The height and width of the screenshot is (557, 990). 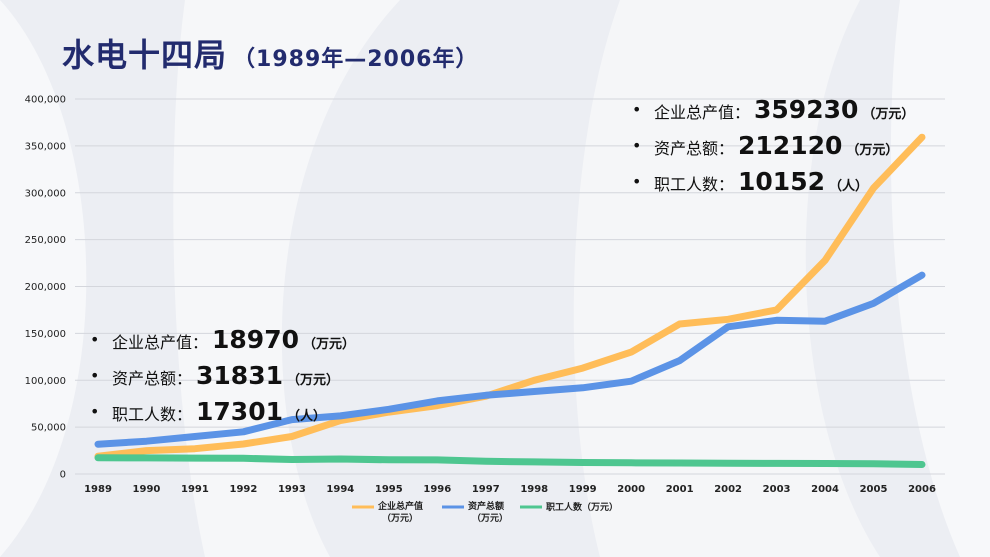 I want to click on x-tick-label: 2001, so click(x=680, y=489).